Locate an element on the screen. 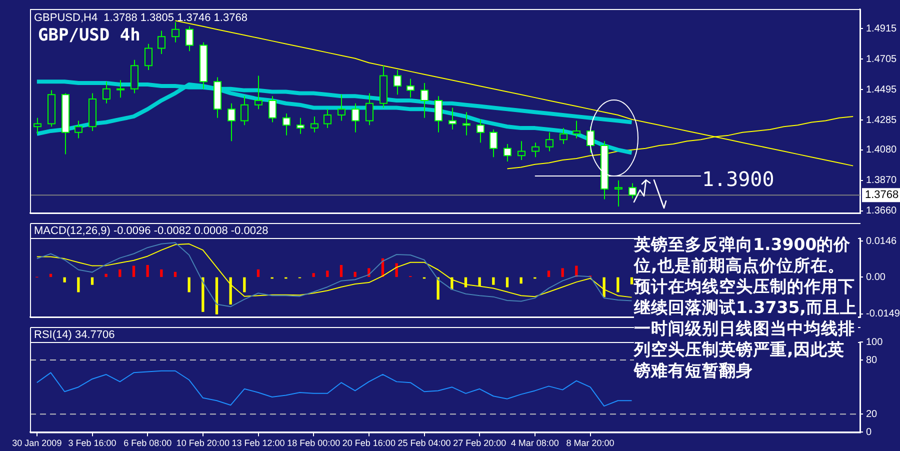 The image size is (900, 451). annotation: 1.3900 is located at coordinates (739, 179).